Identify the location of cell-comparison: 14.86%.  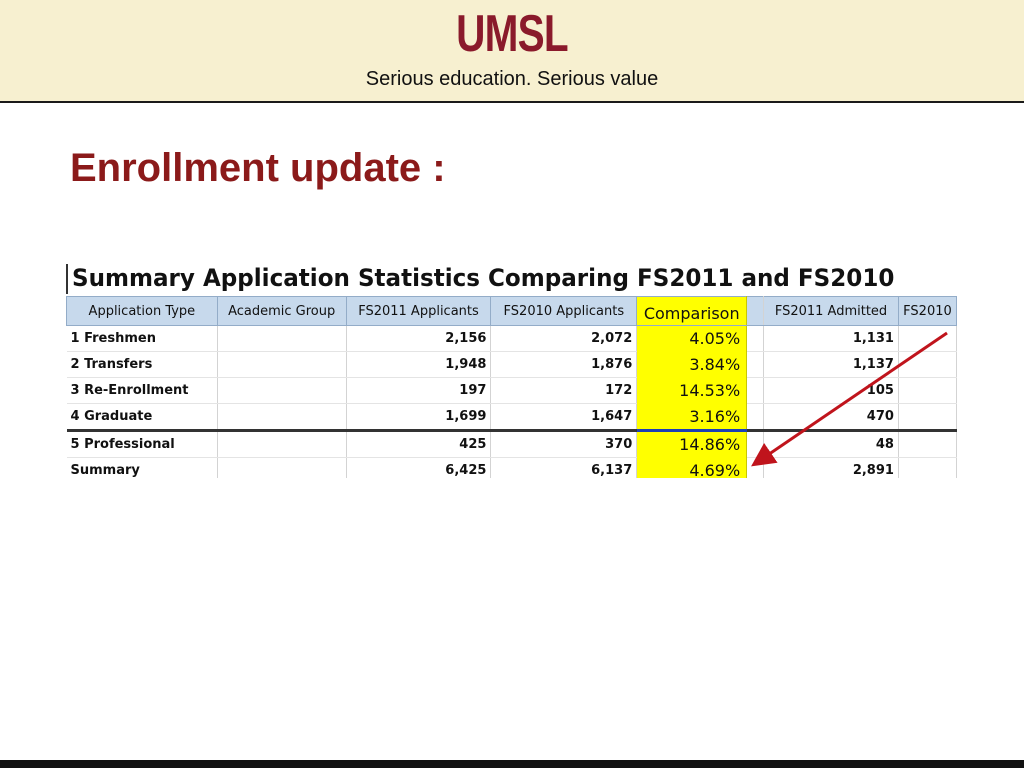
(692, 443).